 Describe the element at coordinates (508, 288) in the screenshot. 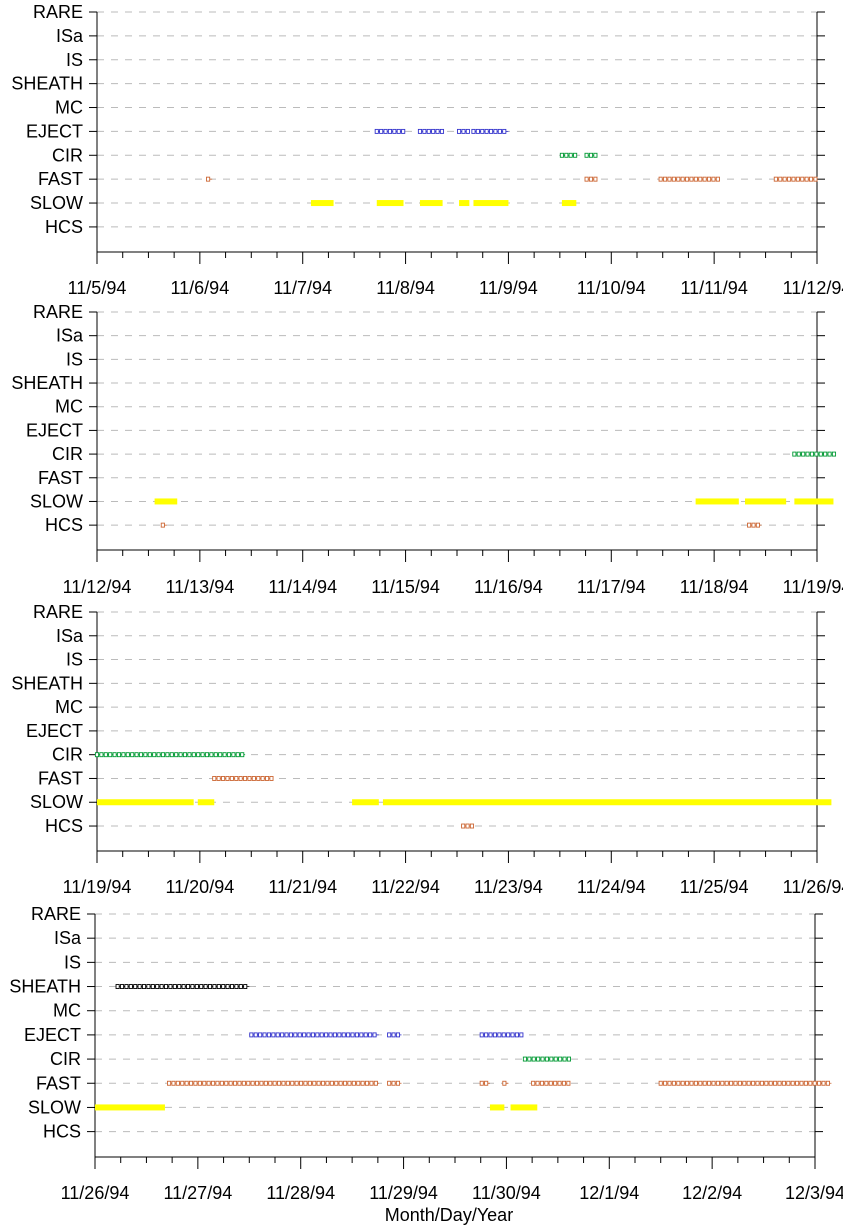

I see `x-tick-label: 11/9/94` at that location.